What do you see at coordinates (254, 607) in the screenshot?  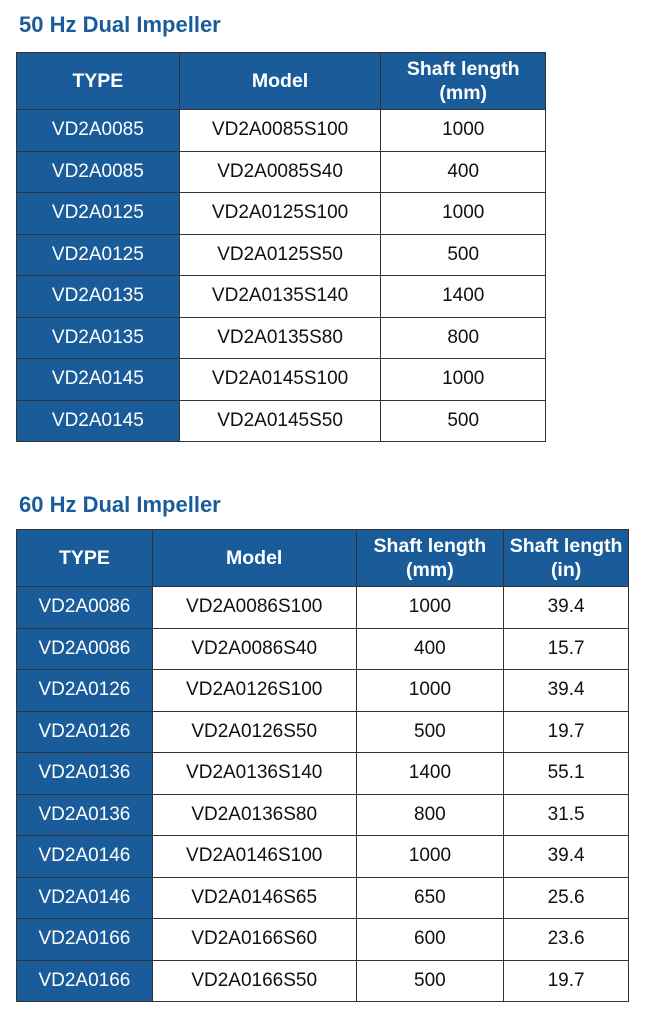 I see `table-cell: VD2A0086S100` at bounding box center [254, 607].